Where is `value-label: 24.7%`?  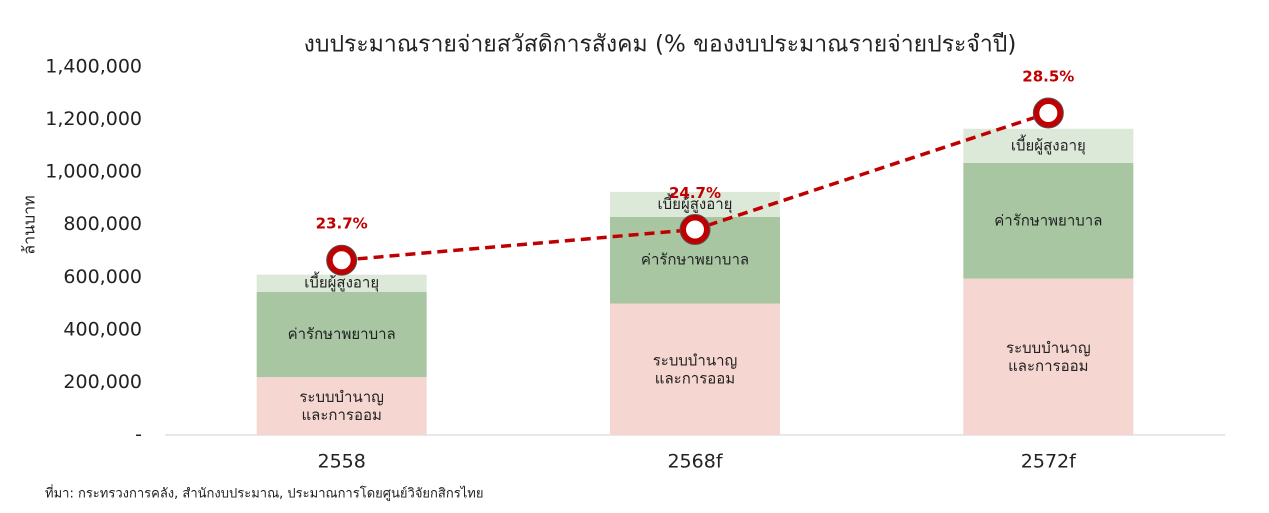
value-label: 24.7% is located at coordinates (695, 193).